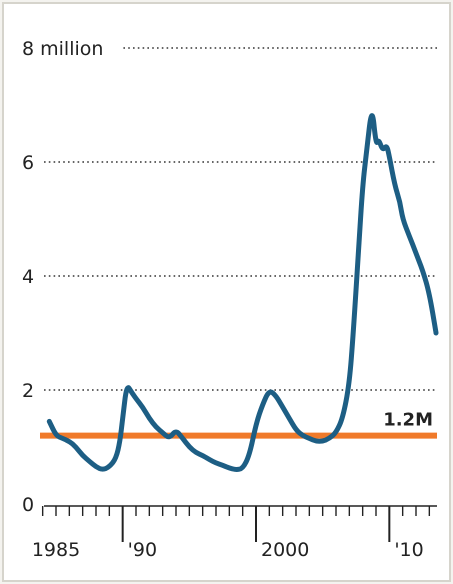 This screenshot has width=453, height=584. What do you see at coordinates (228, 550) in the screenshot?
I see `x-tick-labels: 1985 '90 2000 '10` at bounding box center [228, 550].